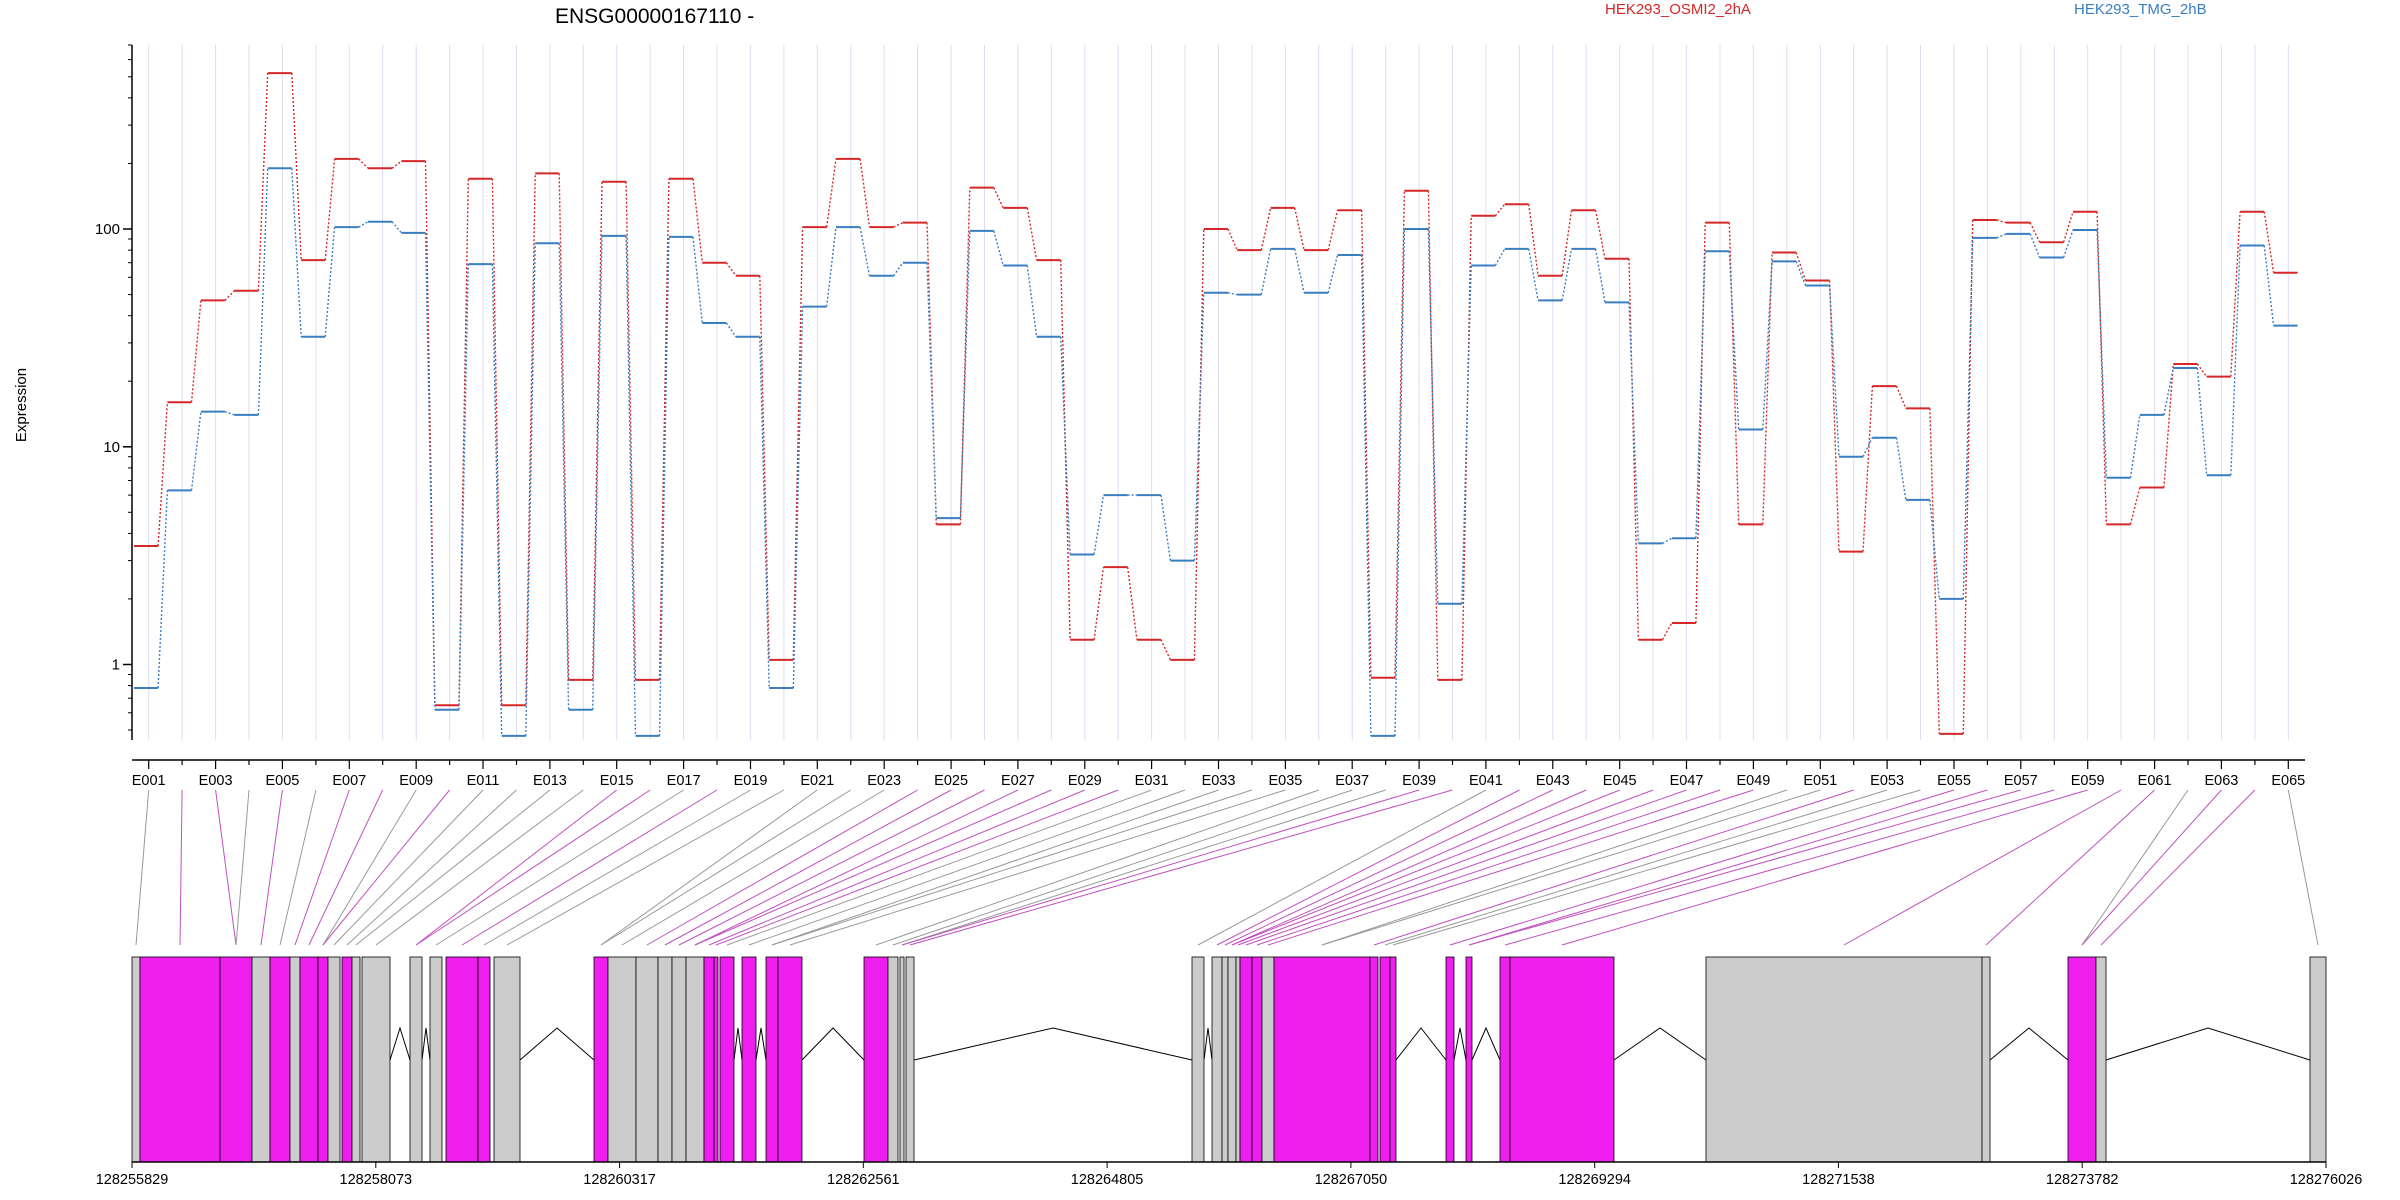 The image size is (2400, 1200). What do you see at coordinates (951, 781) in the screenshot?
I see `x-tick-label: E025` at bounding box center [951, 781].